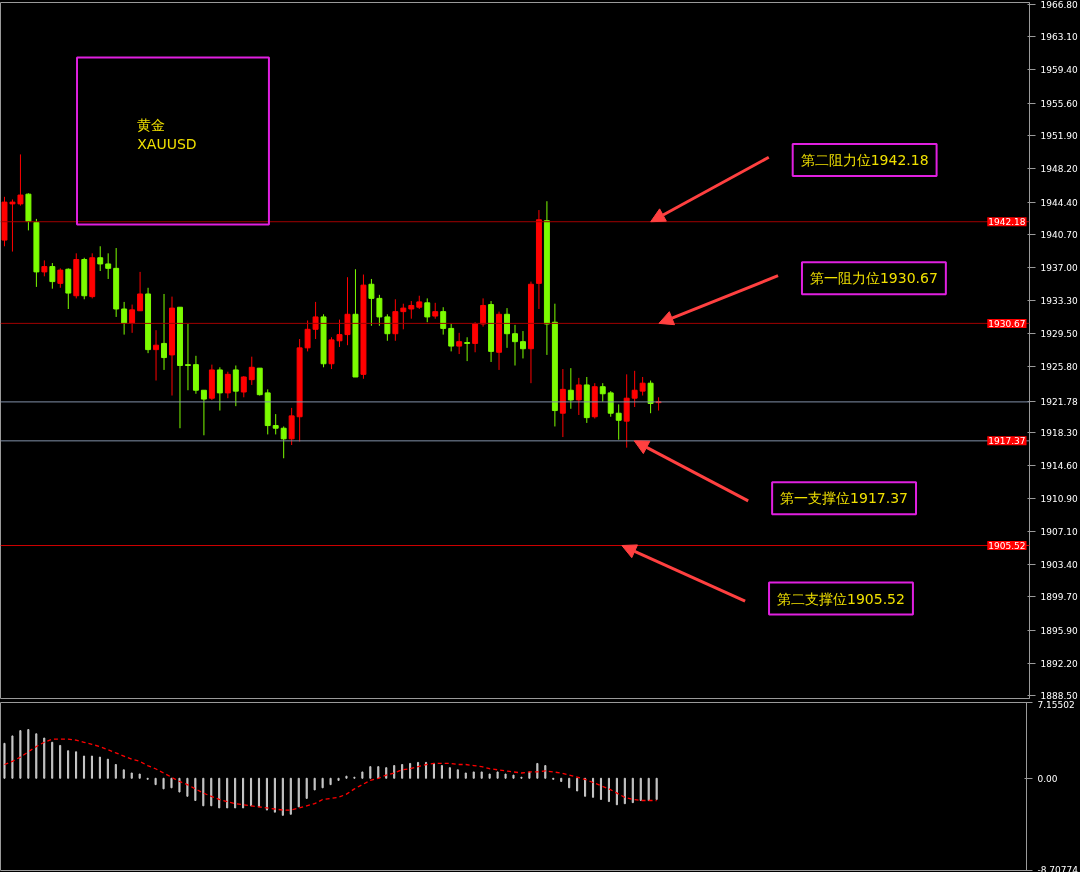 This screenshot has width=1080, height=873. I want to click on y-tick-label: 1966.80, so click(1059, 5).